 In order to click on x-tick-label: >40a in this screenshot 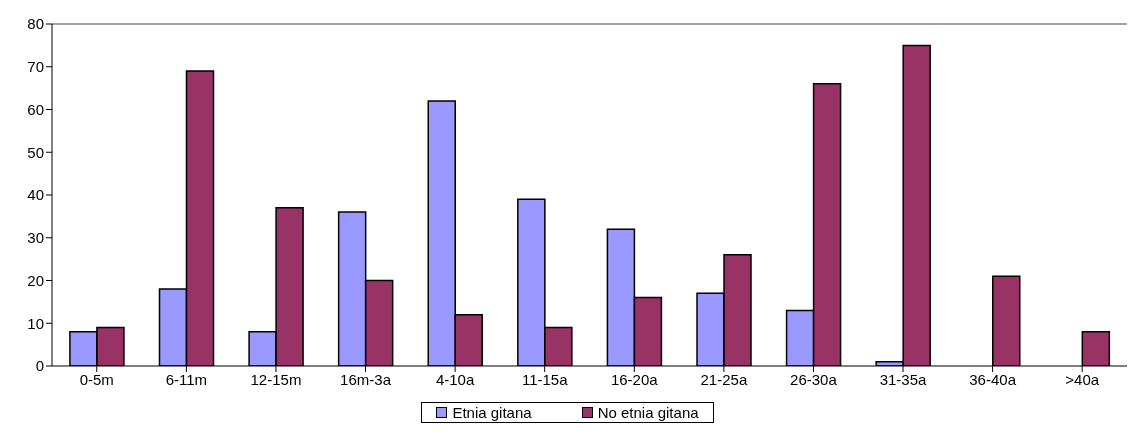, I will do `click(1082, 379)`.